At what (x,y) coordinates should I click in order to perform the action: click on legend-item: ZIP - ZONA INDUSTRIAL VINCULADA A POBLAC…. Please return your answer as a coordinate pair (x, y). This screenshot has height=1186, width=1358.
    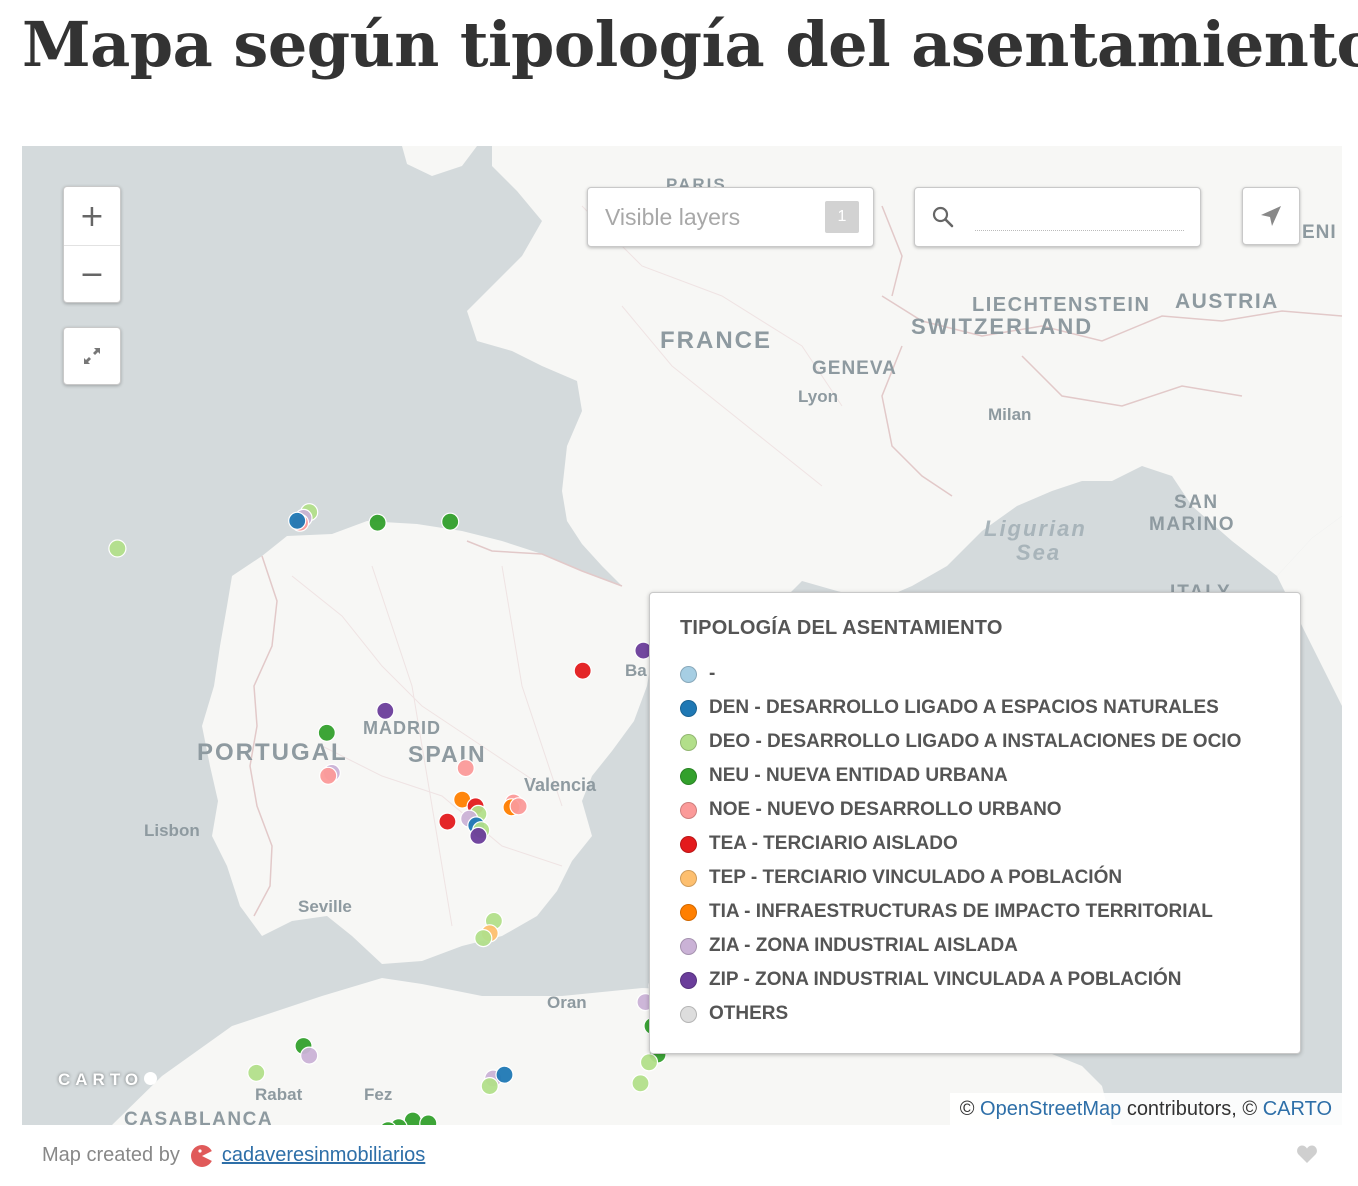
    Looking at the image, I should click on (975, 980).